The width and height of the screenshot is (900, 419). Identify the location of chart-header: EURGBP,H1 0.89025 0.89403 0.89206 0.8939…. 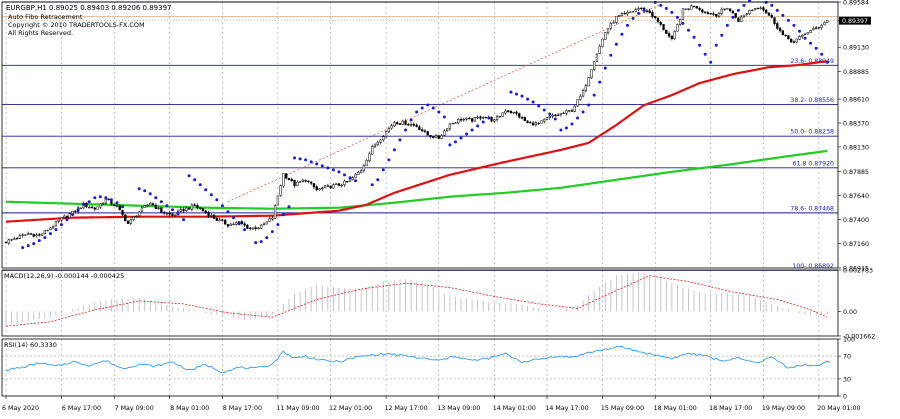
(89, 8).